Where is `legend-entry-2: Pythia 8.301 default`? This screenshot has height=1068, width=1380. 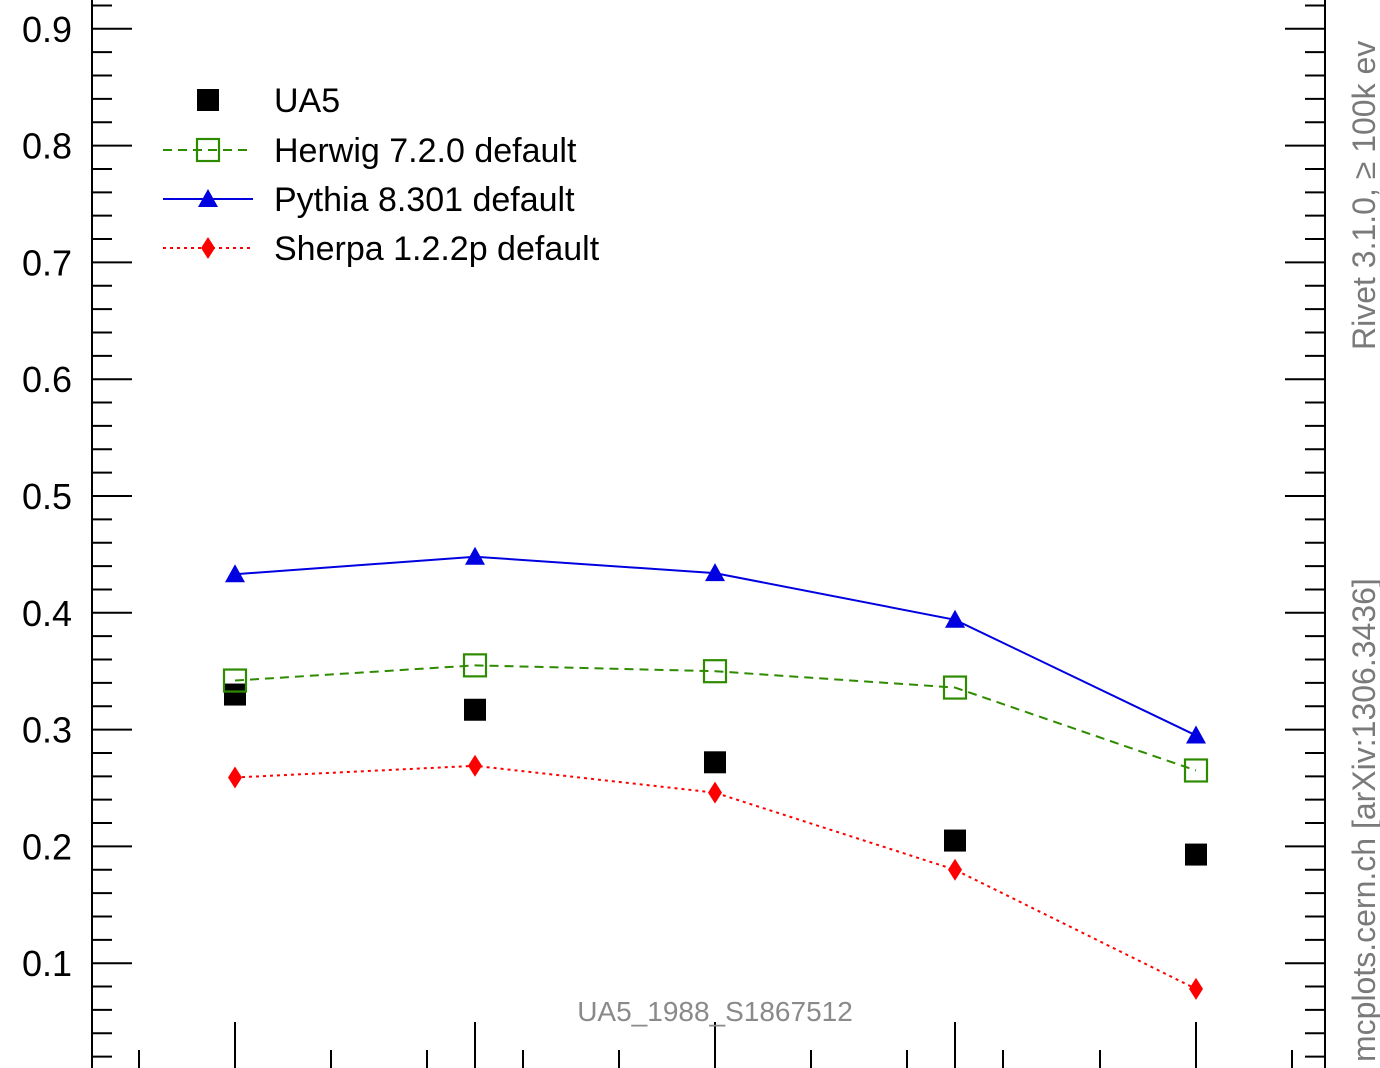 legend-entry-2: Pythia 8.301 default is located at coordinates (369, 200).